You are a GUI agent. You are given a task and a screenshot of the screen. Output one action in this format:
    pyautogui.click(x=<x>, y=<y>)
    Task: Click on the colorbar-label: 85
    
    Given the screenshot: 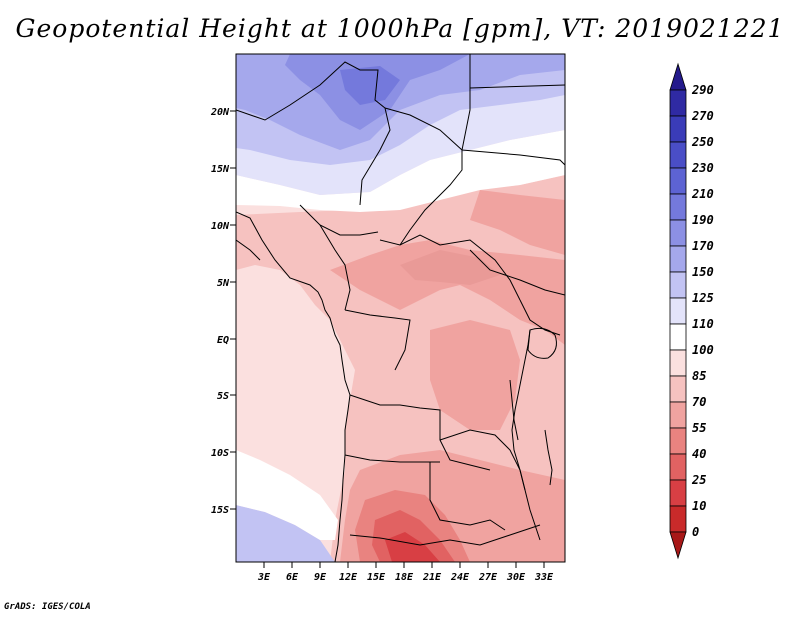 What is the action you would take?
    pyautogui.click(x=699, y=376)
    